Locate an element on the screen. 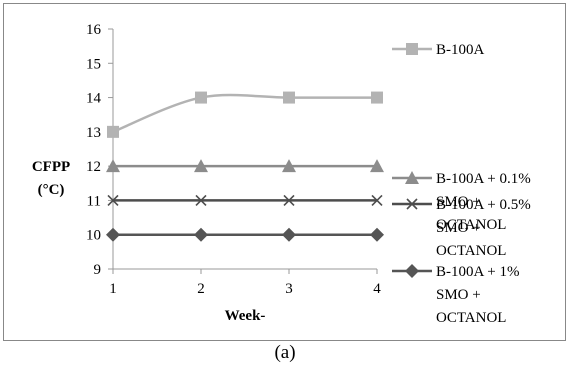 This screenshot has width=570, height=374. y-tick-label: 15 is located at coordinates (93, 64).